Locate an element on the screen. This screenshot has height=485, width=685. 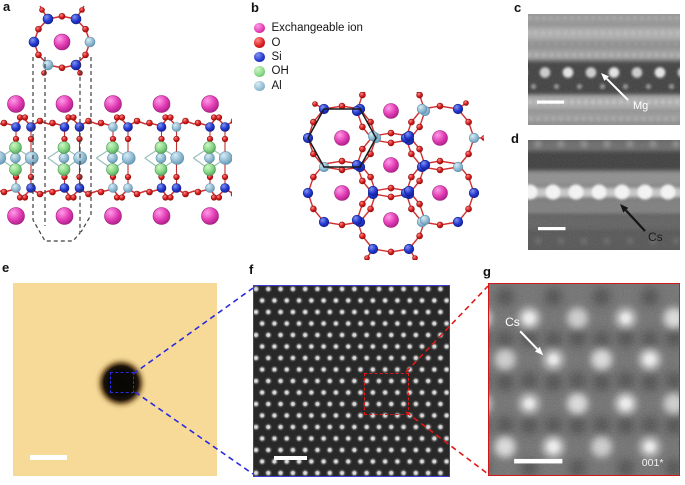
stem-image-mg: Mg is located at coordinates (604, 69).